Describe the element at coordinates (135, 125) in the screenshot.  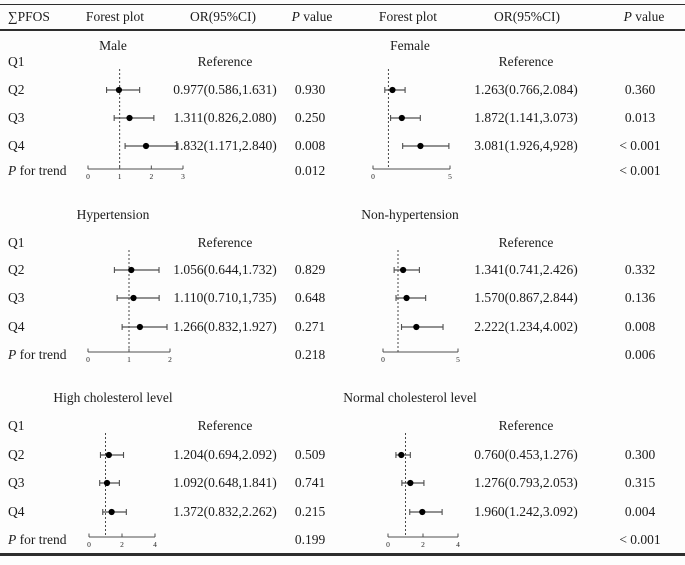
I see `forest-plot-male: 0 1 2 3` at that location.